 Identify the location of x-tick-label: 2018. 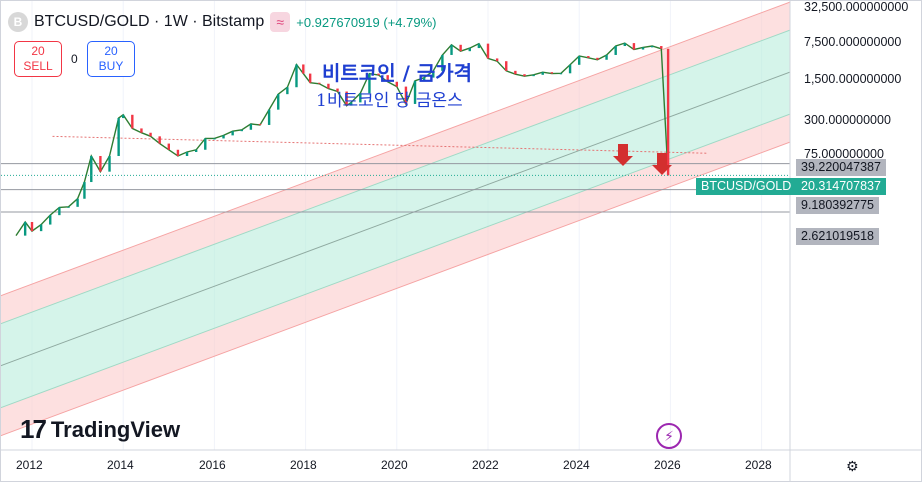
(303, 465).